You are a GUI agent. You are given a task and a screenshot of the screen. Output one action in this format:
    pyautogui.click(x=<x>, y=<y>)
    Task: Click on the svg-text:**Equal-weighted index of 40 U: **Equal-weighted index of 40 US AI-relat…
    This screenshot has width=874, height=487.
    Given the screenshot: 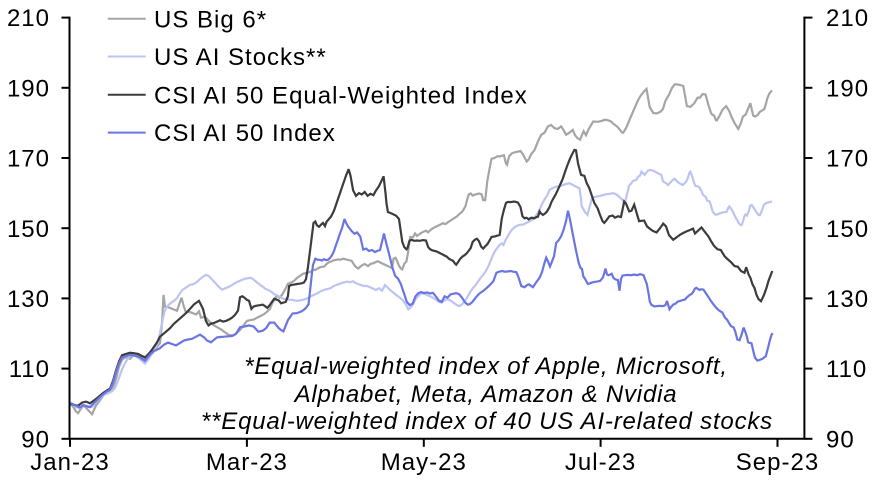 What is the action you would take?
    pyautogui.click(x=487, y=421)
    